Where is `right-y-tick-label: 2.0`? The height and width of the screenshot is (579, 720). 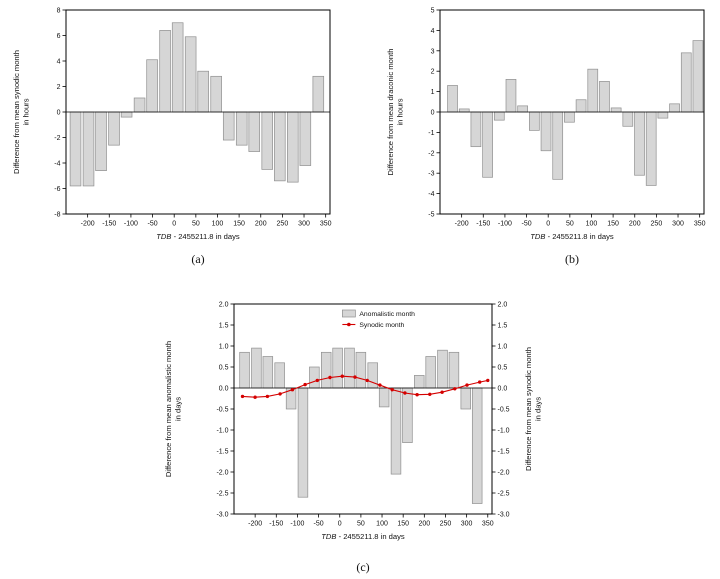
right-y-tick-label: 2.0 is located at coordinates (503, 305).